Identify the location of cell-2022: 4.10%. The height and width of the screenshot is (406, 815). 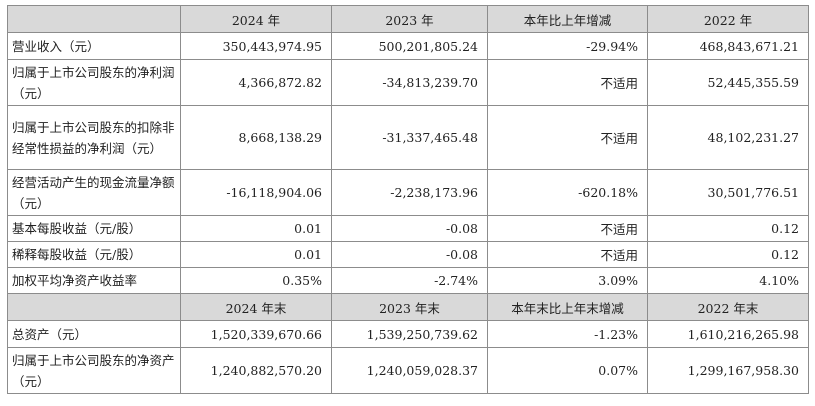
(728, 280).